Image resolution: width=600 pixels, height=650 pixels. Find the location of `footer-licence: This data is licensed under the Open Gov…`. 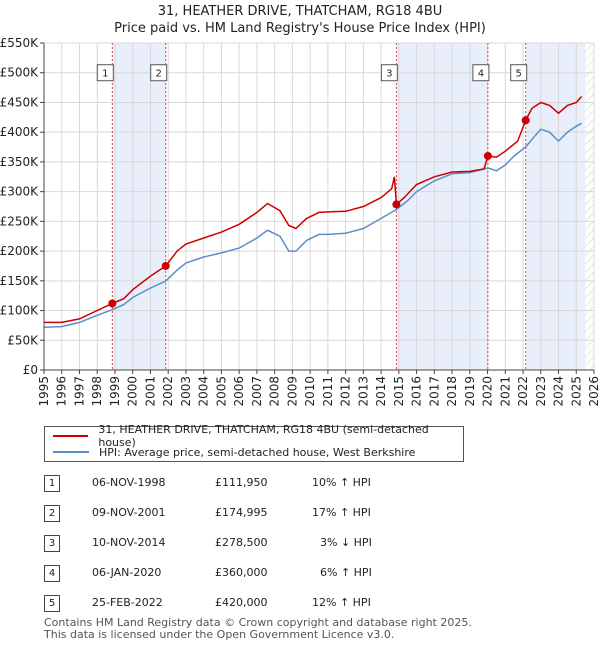

footer-licence: This data is licensed under the Open Gov… is located at coordinates (219, 634).